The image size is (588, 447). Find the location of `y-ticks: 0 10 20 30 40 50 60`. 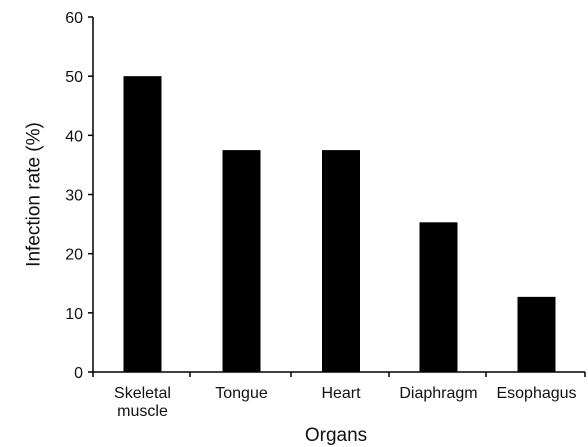

y-ticks: 0 10 20 30 40 50 60 is located at coordinates (79, 196).